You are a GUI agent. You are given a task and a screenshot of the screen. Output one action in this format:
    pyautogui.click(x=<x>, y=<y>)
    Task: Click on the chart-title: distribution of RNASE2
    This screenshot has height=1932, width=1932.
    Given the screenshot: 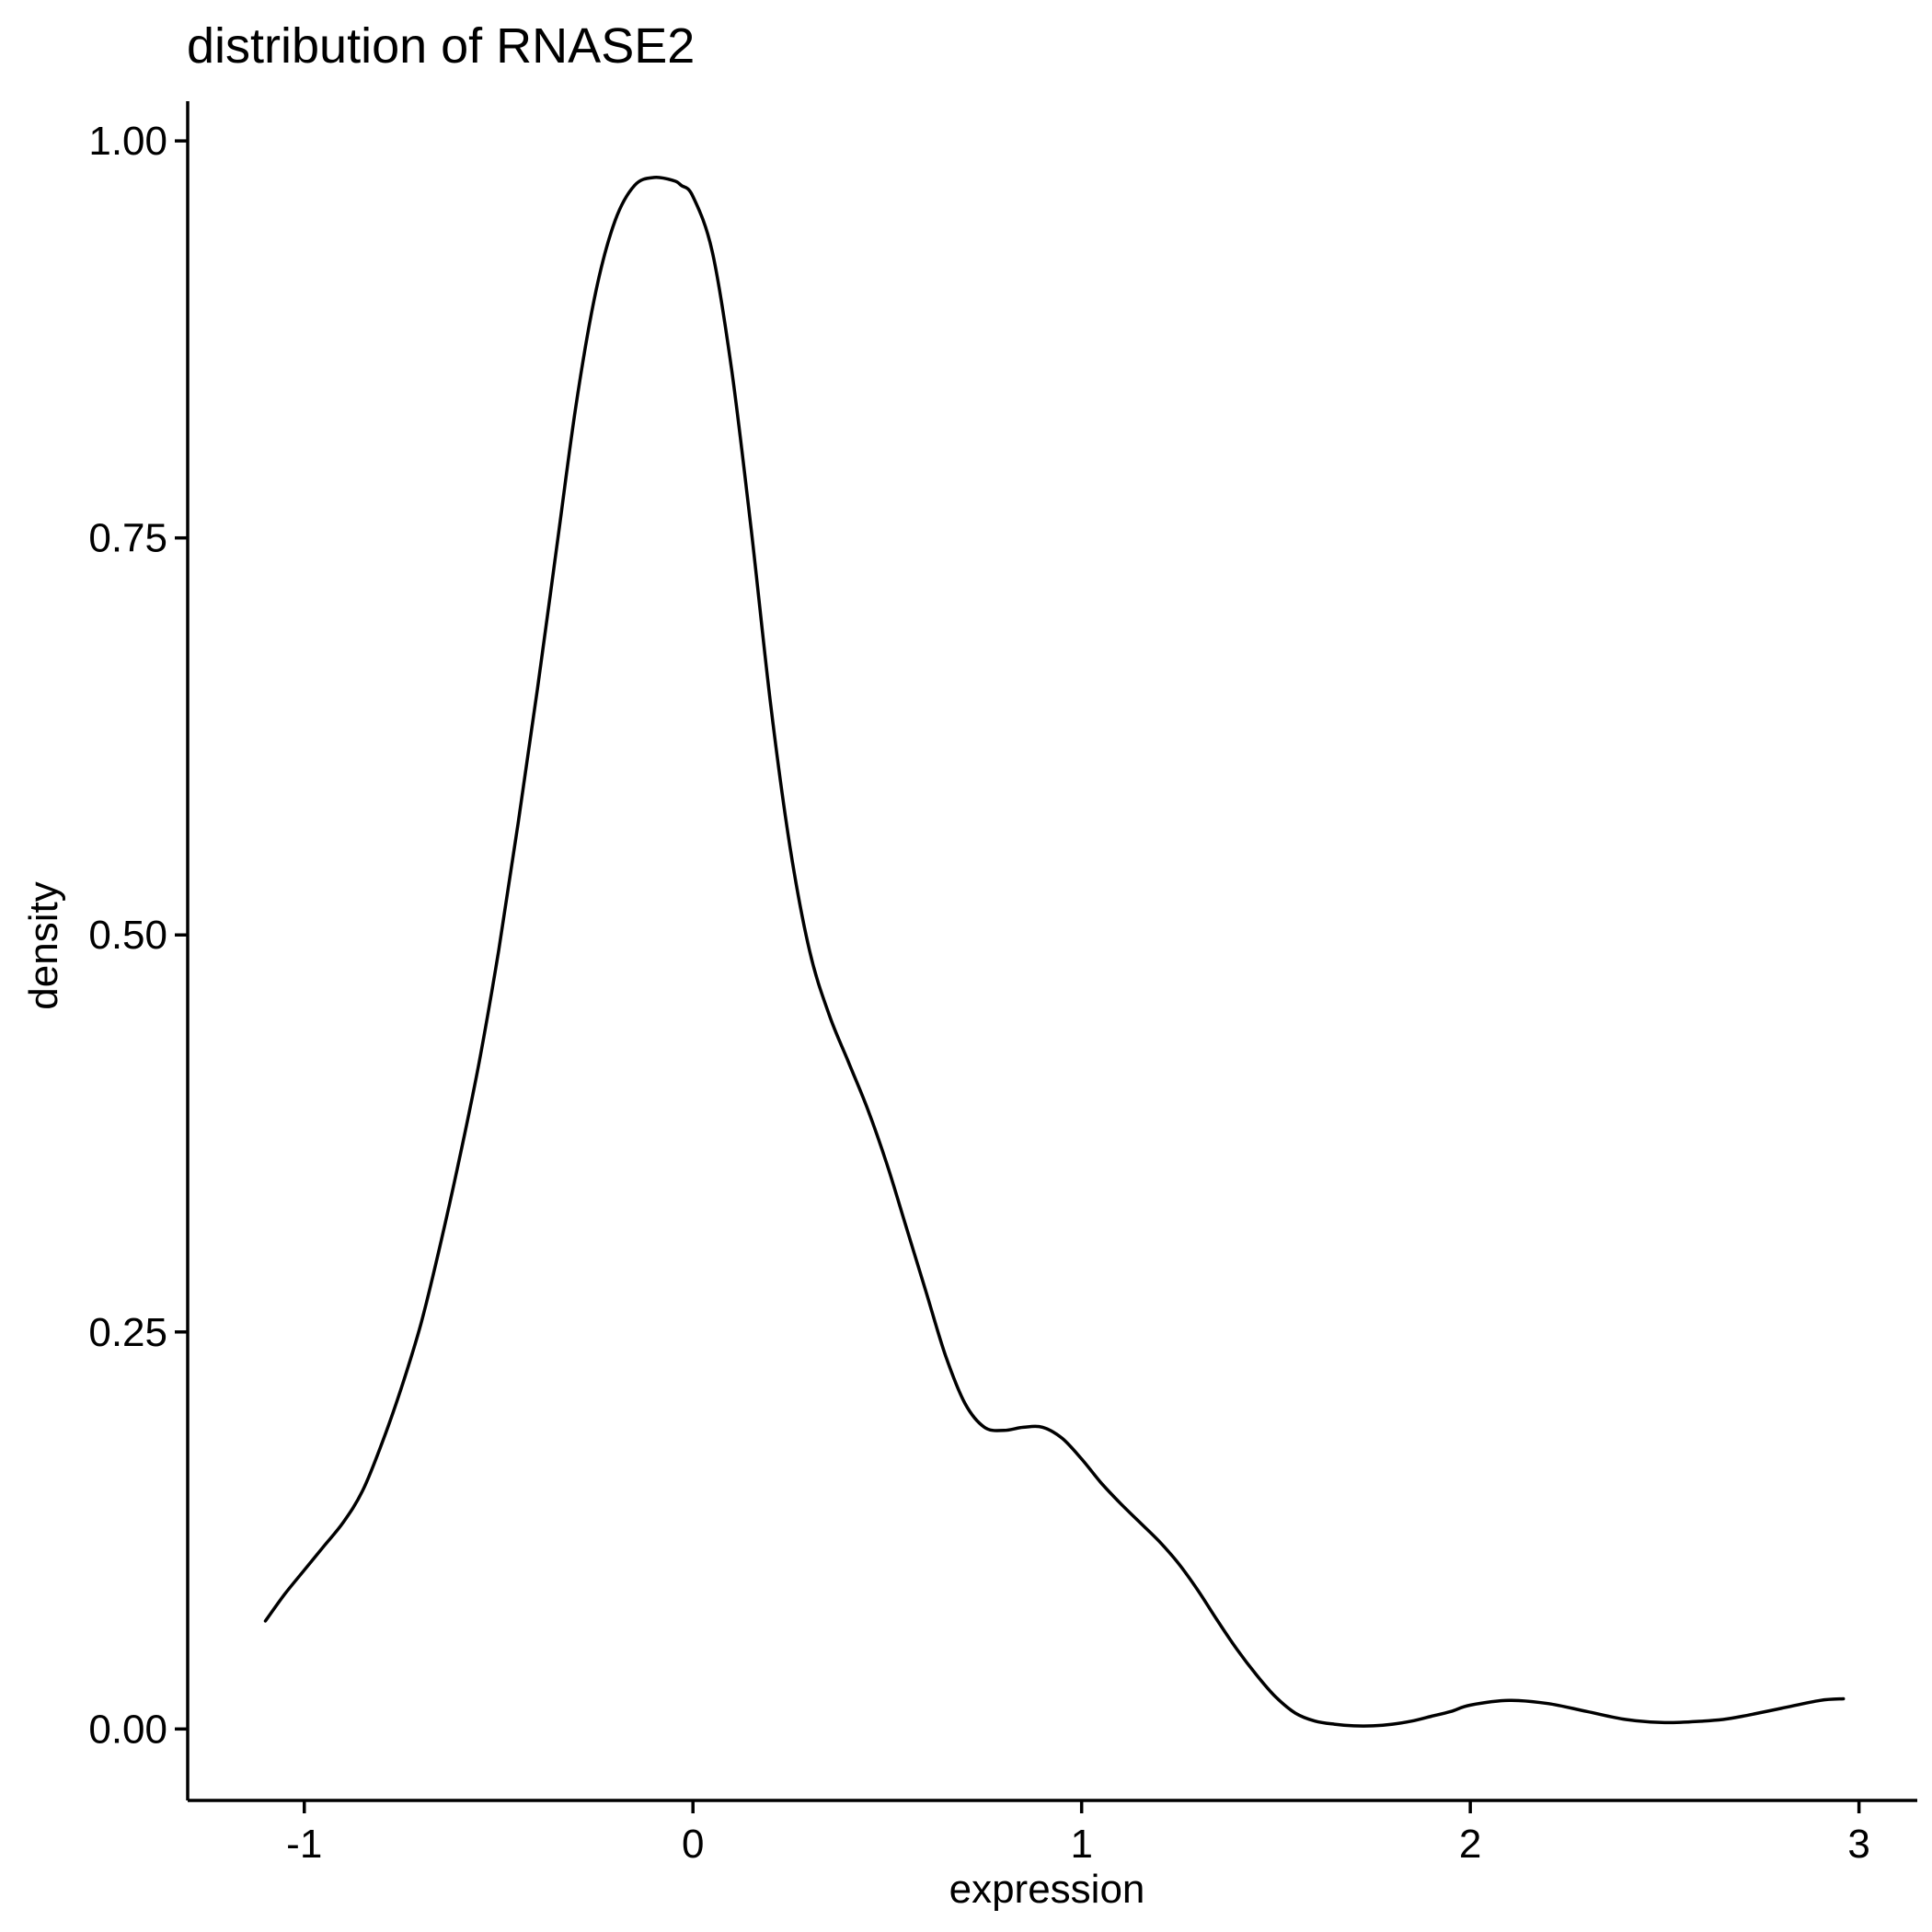 What is the action you would take?
    pyautogui.click(x=441, y=46)
    